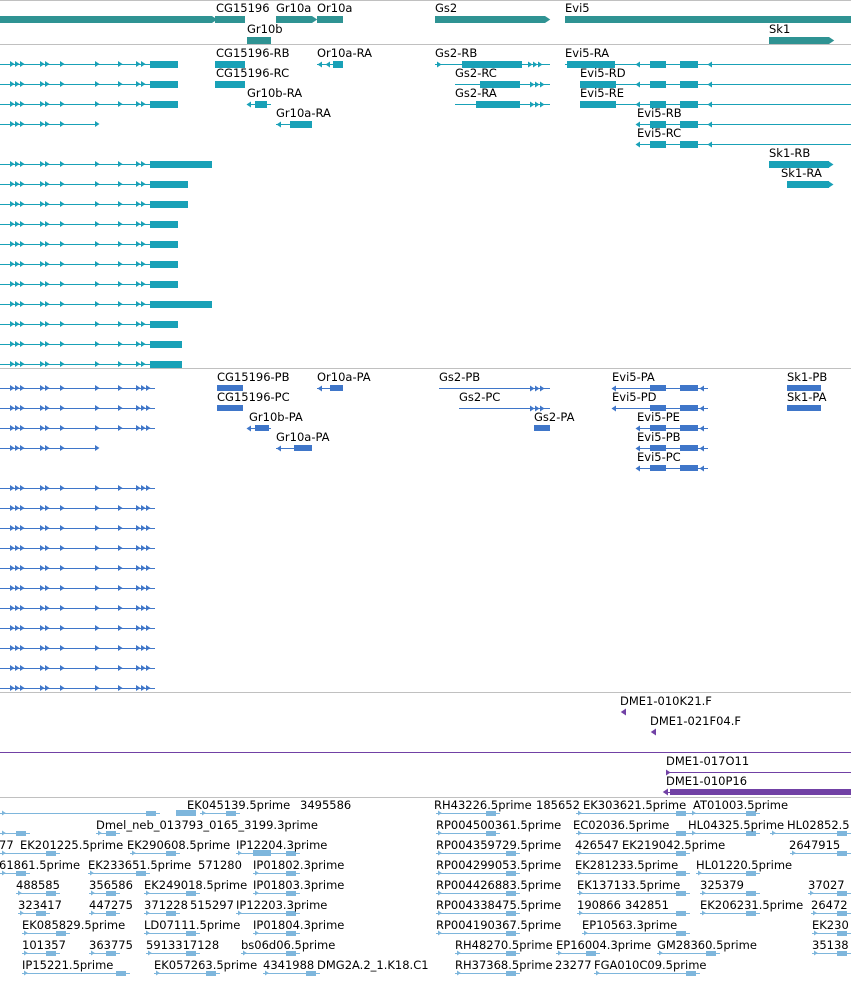 The image size is (851, 981). What do you see at coordinates (303, 113) in the screenshot?
I see `transcript-label: Gr10a-RA` at bounding box center [303, 113].